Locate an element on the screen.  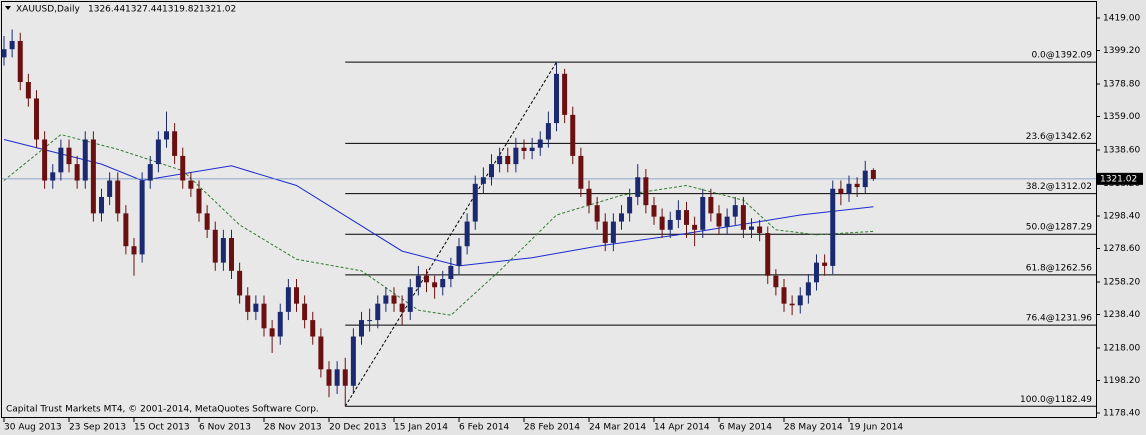
x-tick-label: 6 Nov 2013 is located at coordinates (225, 428).